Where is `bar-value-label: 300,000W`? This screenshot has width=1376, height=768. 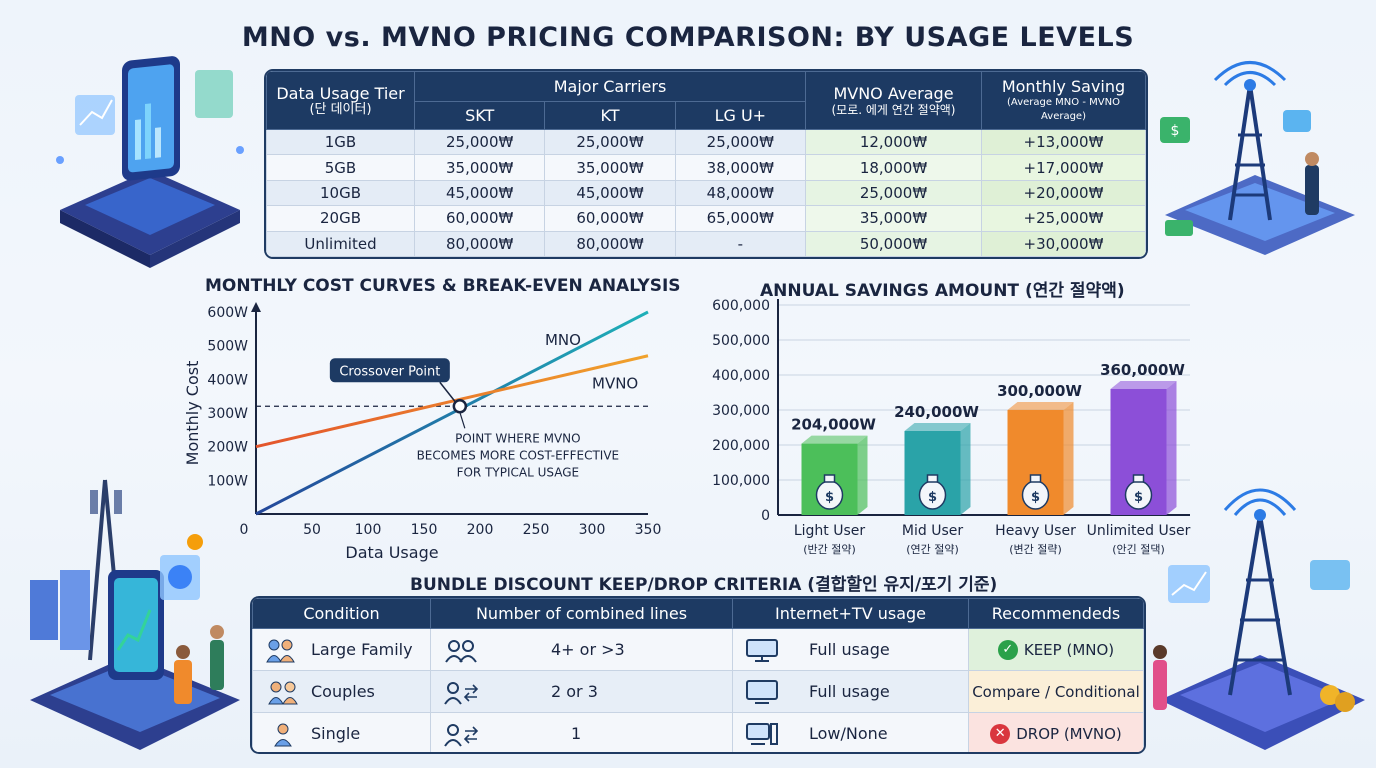
bar-value-label: 300,000W is located at coordinates (1039, 391).